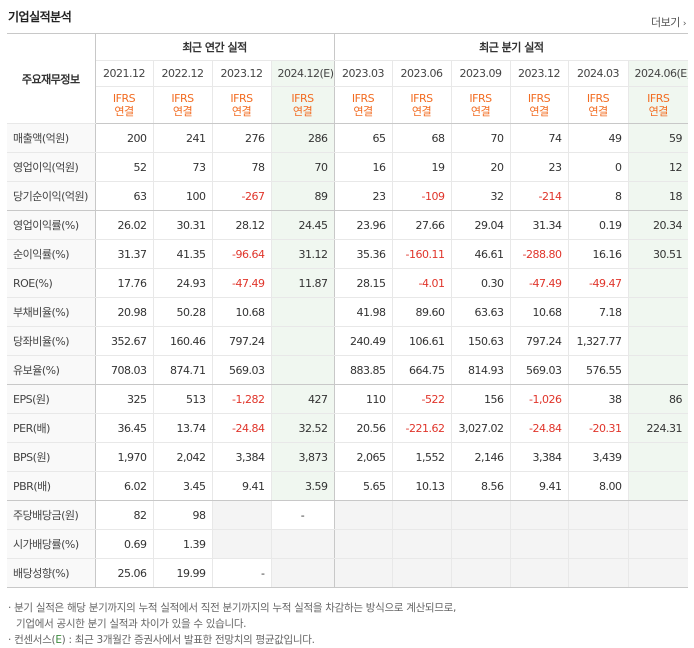 This screenshot has height=648, width=694. I want to click on table-cell: 814.93, so click(481, 370).